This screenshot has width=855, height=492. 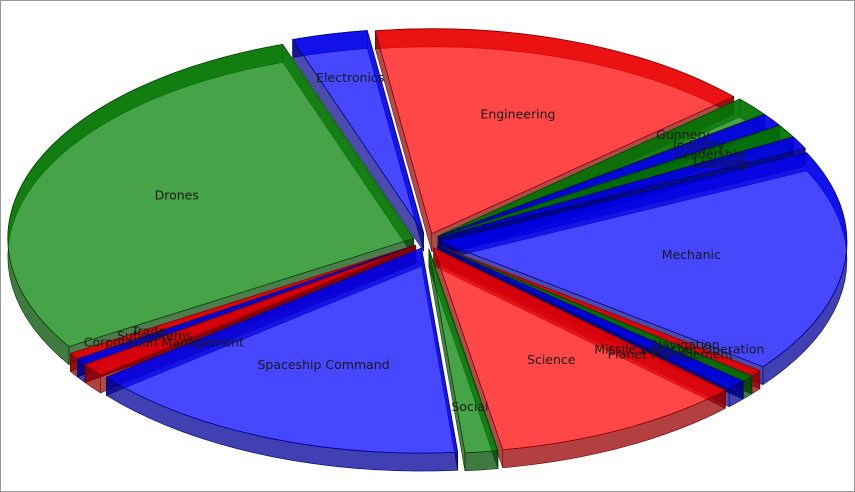 What do you see at coordinates (671, 353) in the screenshot?
I see `slice-label: Planet Management` at bounding box center [671, 353].